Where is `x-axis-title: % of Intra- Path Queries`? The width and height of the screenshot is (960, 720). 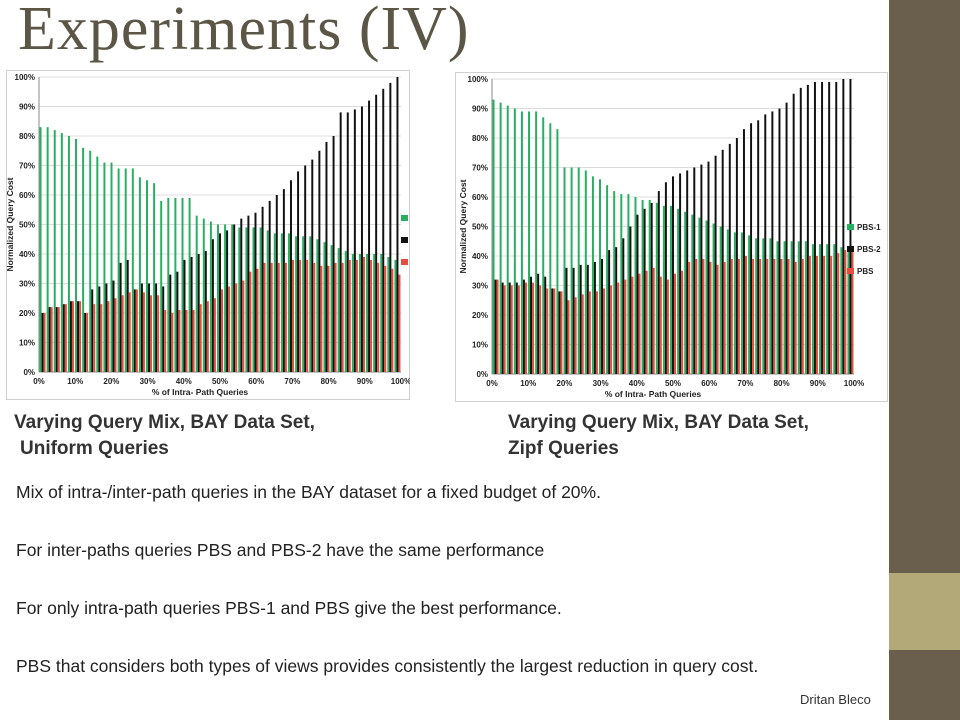
x-axis-title: % of Intra- Path Queries is located at coordinates (200, 392).